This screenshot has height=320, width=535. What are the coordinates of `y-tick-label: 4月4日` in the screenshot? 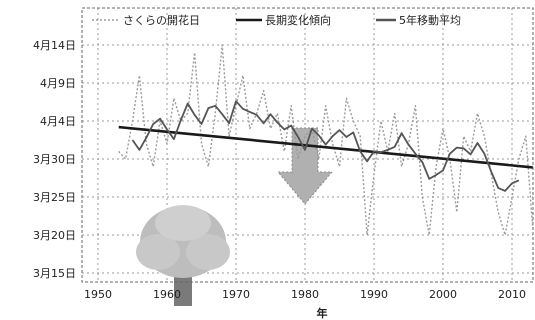 It's located at (58, 121).